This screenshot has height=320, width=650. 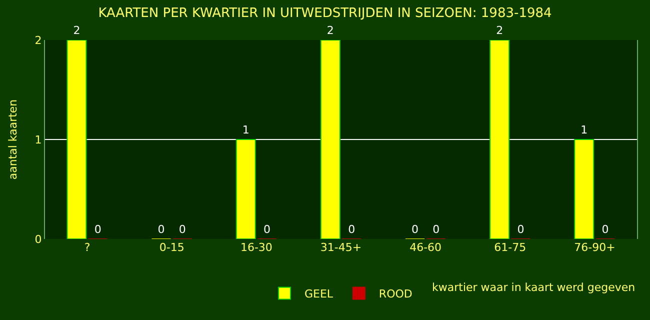 I want to click on x-tick-label: ?, so click(x=87, y=247).